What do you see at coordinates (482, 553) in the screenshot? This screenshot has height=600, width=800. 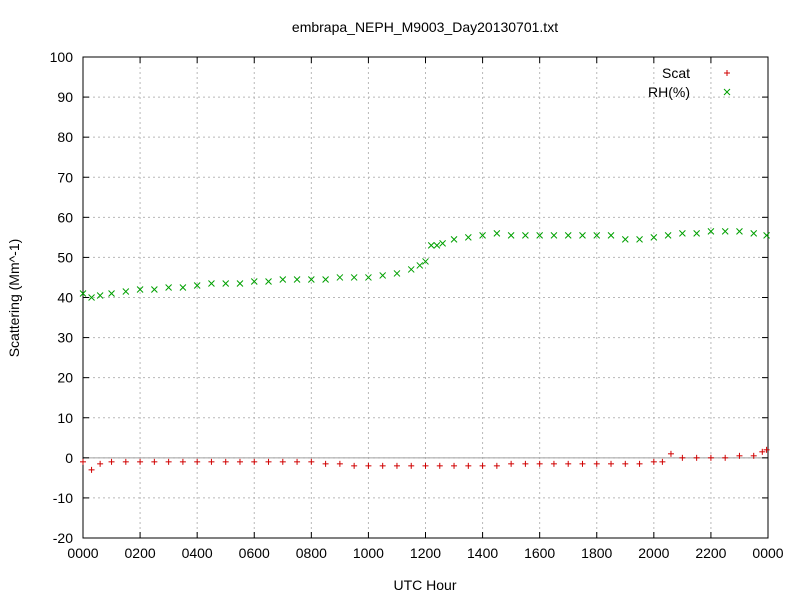 I see `x-tick-label: 1400` at bounding box center [482, 553].